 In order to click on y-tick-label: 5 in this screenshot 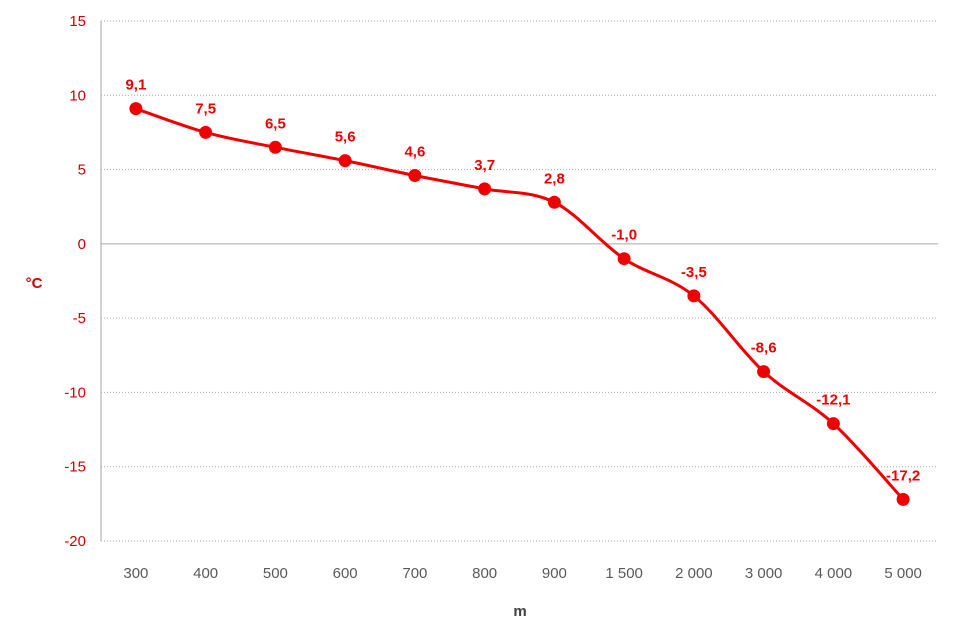, I will do `click(82, 170)`.